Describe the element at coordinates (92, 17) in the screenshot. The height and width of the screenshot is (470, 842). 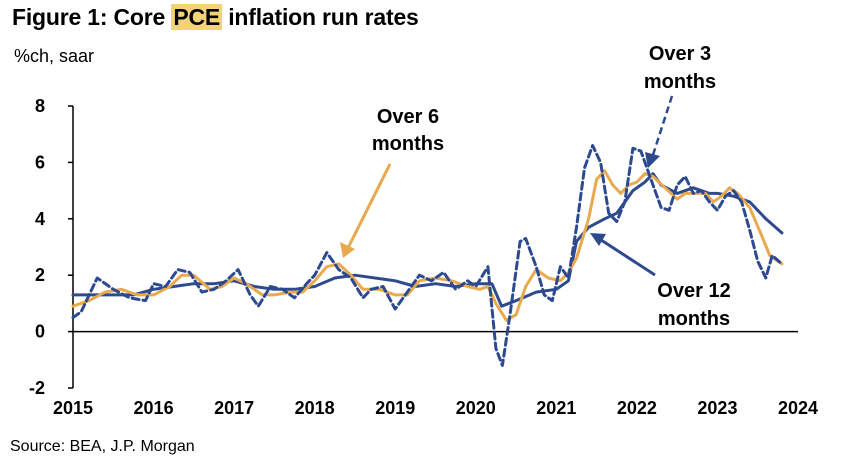
I see `title-prefix: Figure 1: Core` at that location.